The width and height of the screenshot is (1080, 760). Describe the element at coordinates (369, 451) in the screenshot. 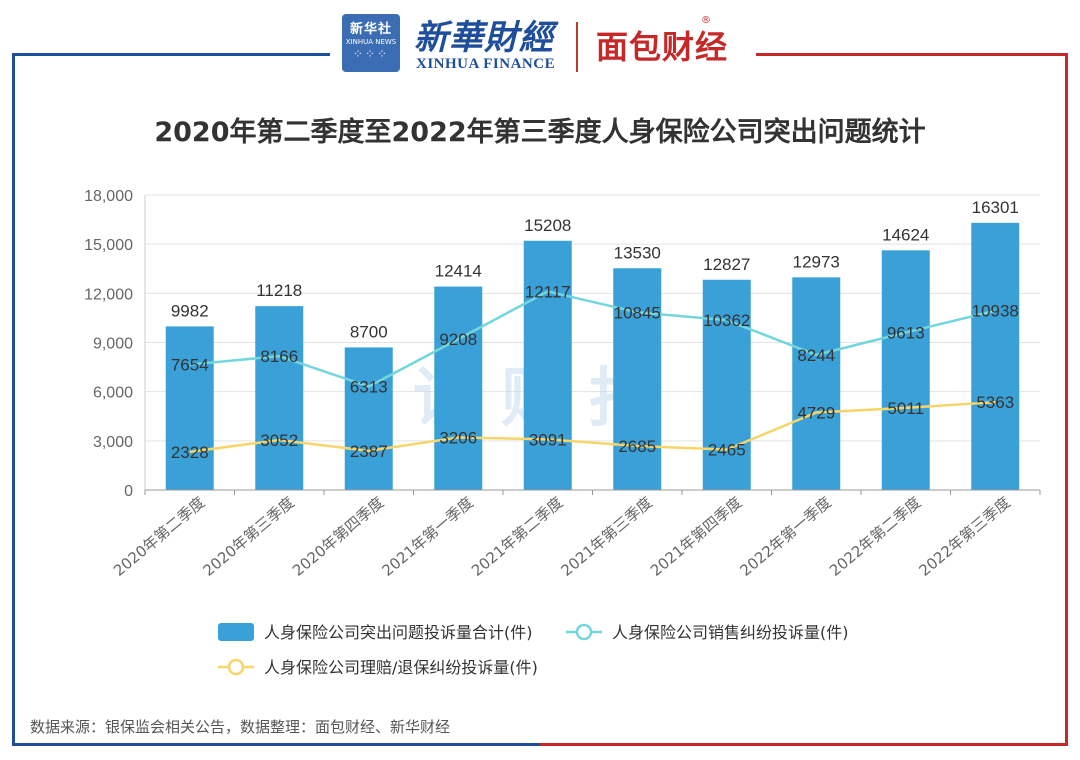

I see `line-value-label: 2387` at that location.